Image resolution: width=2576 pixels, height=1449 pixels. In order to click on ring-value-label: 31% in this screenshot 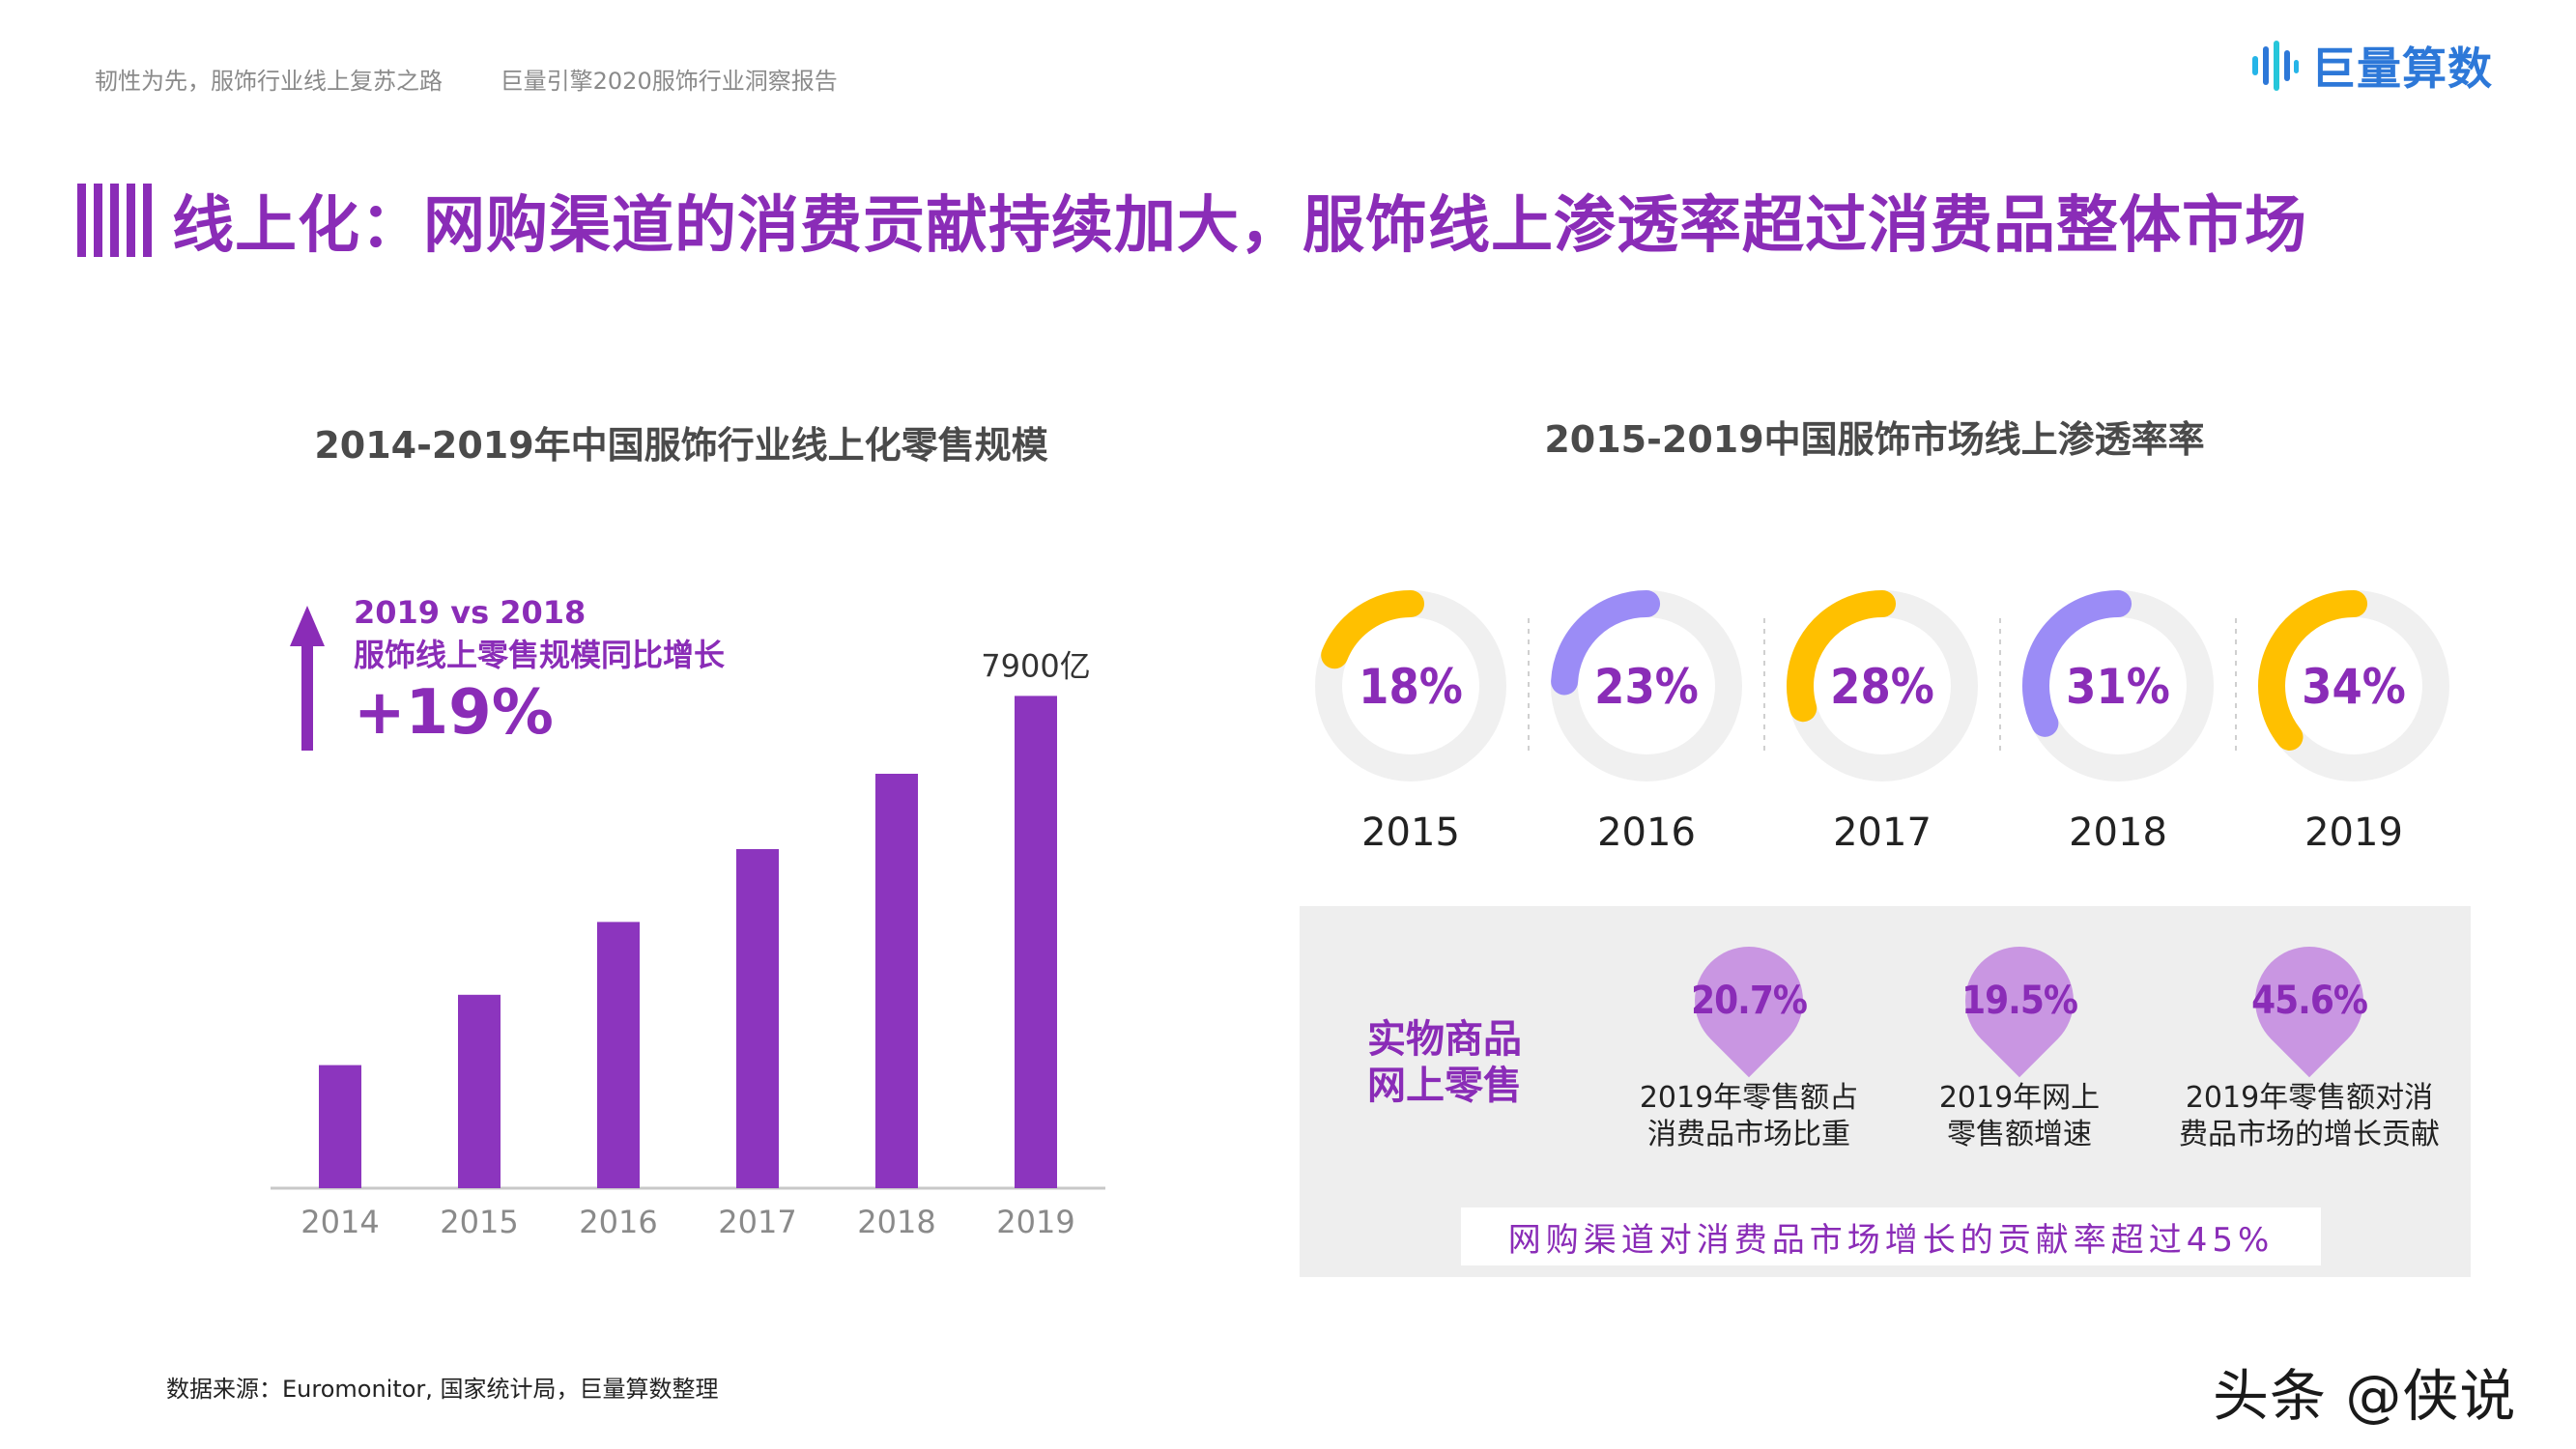, I will do `click(2118, 687)`.